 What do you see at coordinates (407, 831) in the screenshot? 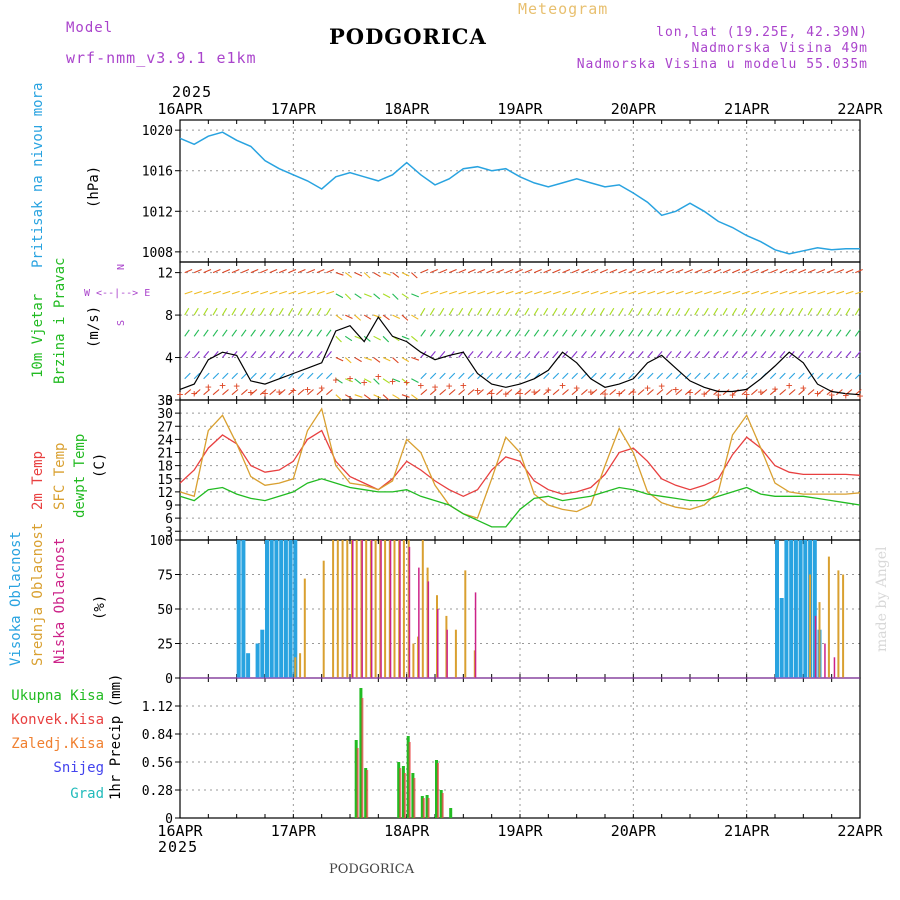
I see `bottom-day-label: 18APR` at bounding box center [407, 831].